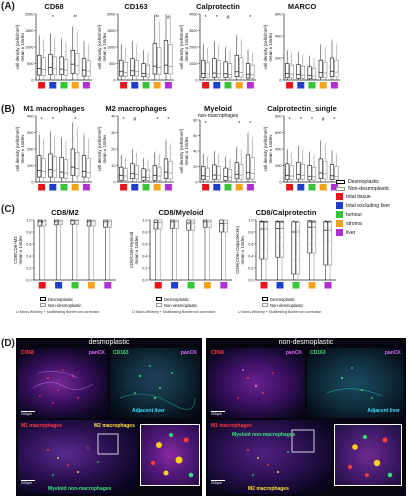 The image size is (409, 500). Describe the element at coordinates (65, 305) in the screenshot. I see `legend-label: Non-desmoplastic` at that location.